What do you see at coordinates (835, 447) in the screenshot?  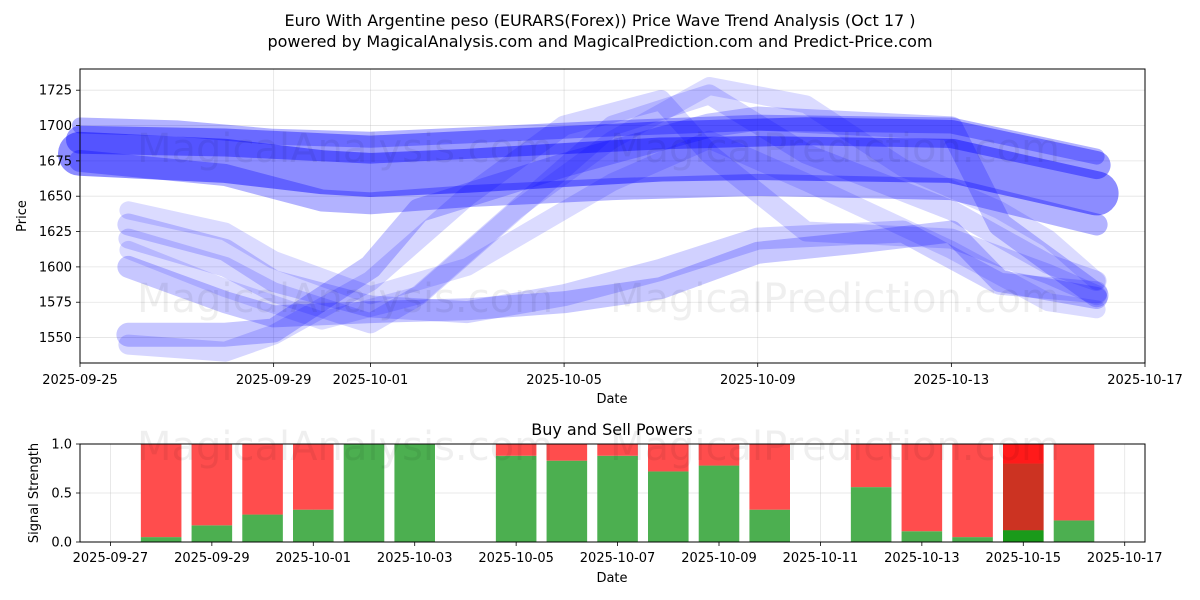 I see `watermark-prediction-bottom: MagicalPrediction.com` at bounding box center [835, 447].